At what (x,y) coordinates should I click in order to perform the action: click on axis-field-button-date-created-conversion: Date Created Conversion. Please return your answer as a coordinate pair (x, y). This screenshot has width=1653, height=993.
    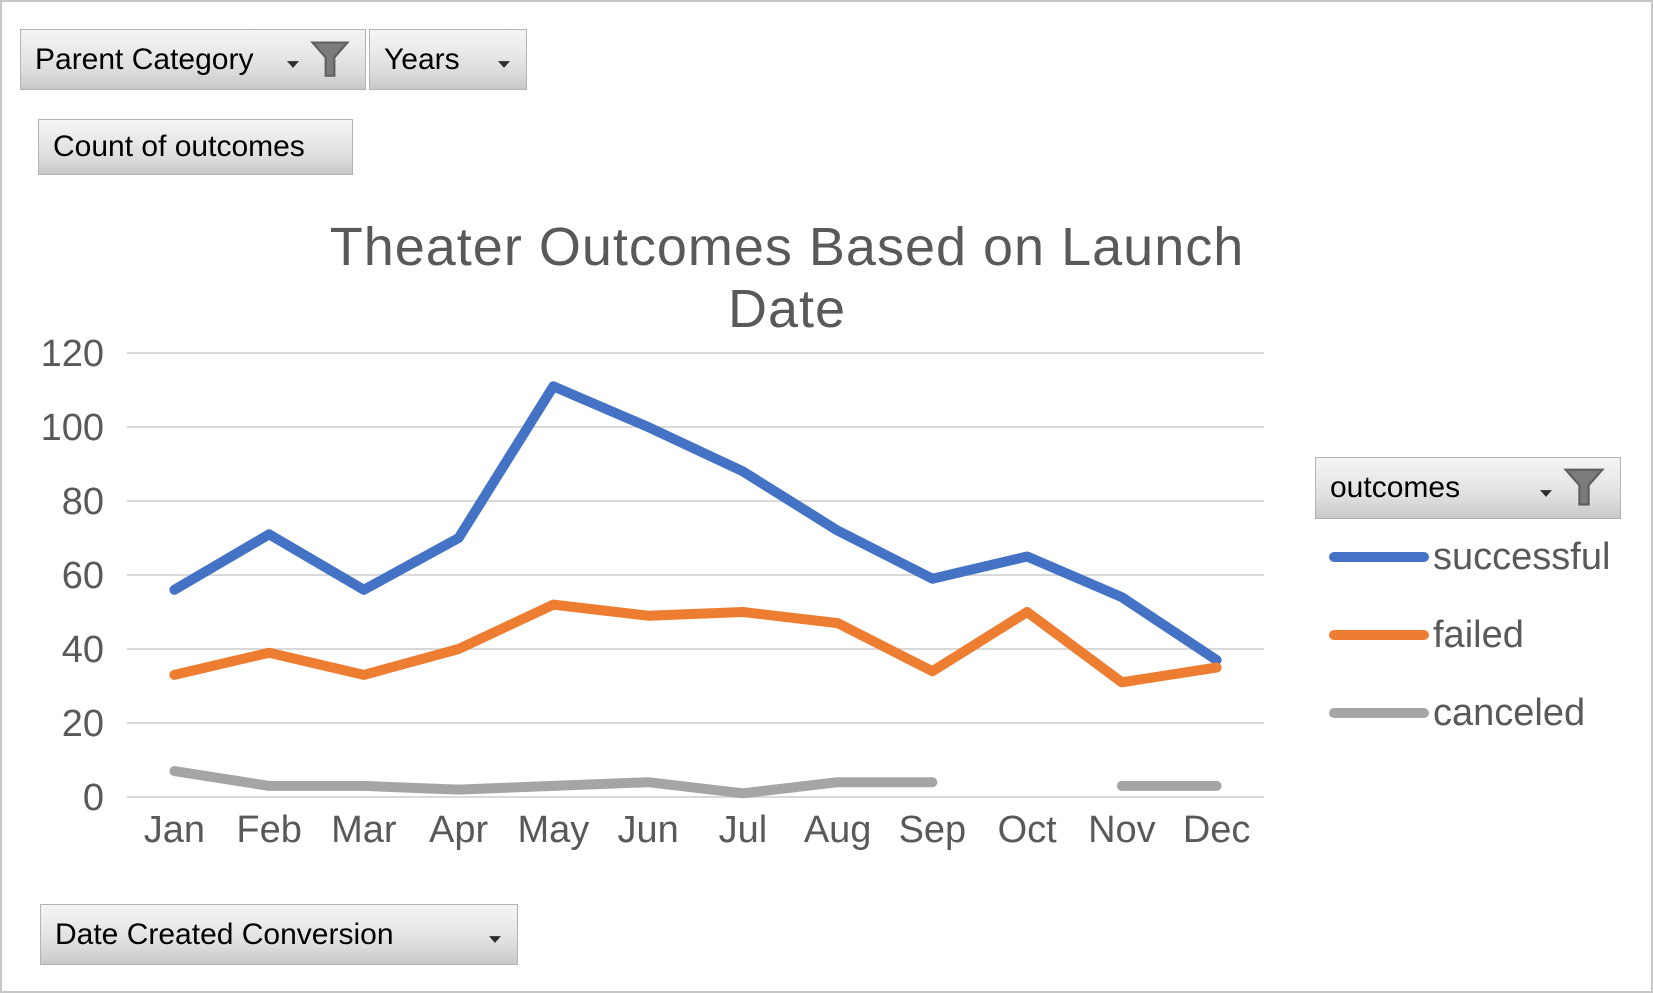
    Looking at the image, I should click on (279, 934).